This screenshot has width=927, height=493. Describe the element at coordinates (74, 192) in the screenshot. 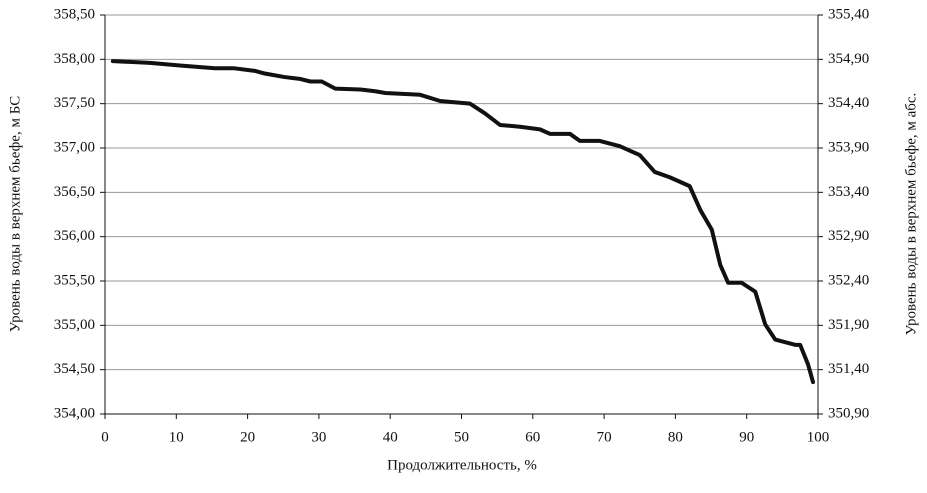

I see `y-tick-label: 356,50` at that location.